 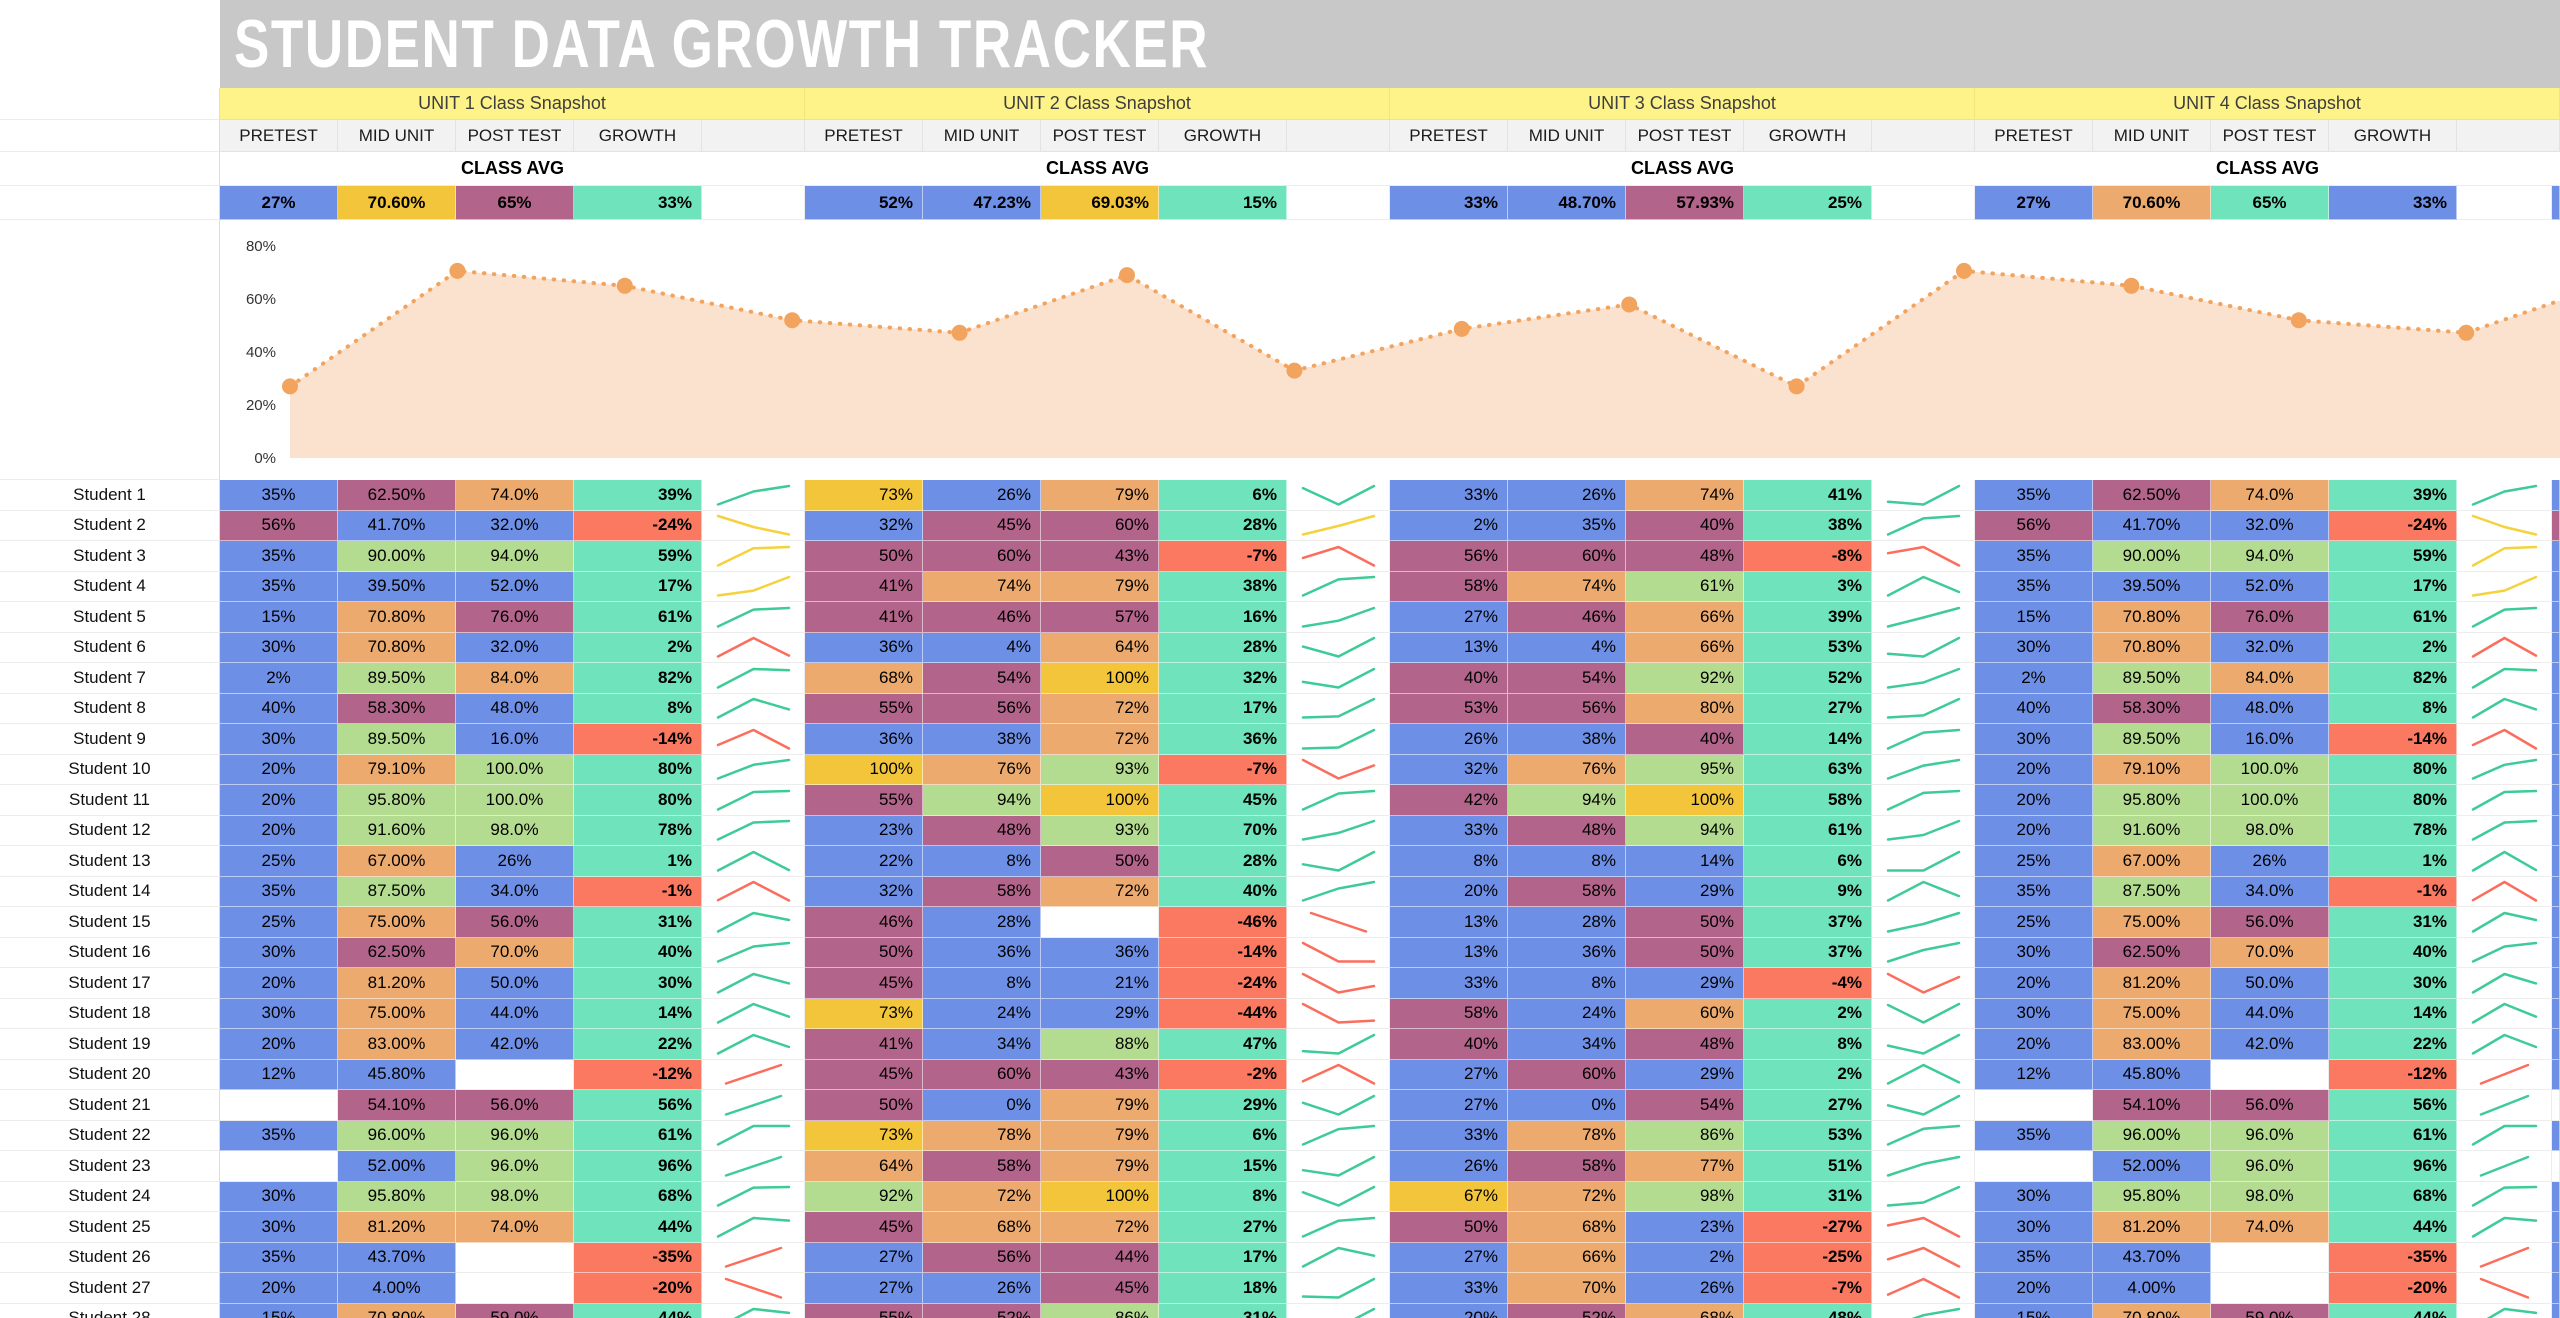 What do you see at coordinates (2270, 830) in the screenshot?
I see `cell-u4-posttest: 98.0%` at bounding box center [2270, 830].